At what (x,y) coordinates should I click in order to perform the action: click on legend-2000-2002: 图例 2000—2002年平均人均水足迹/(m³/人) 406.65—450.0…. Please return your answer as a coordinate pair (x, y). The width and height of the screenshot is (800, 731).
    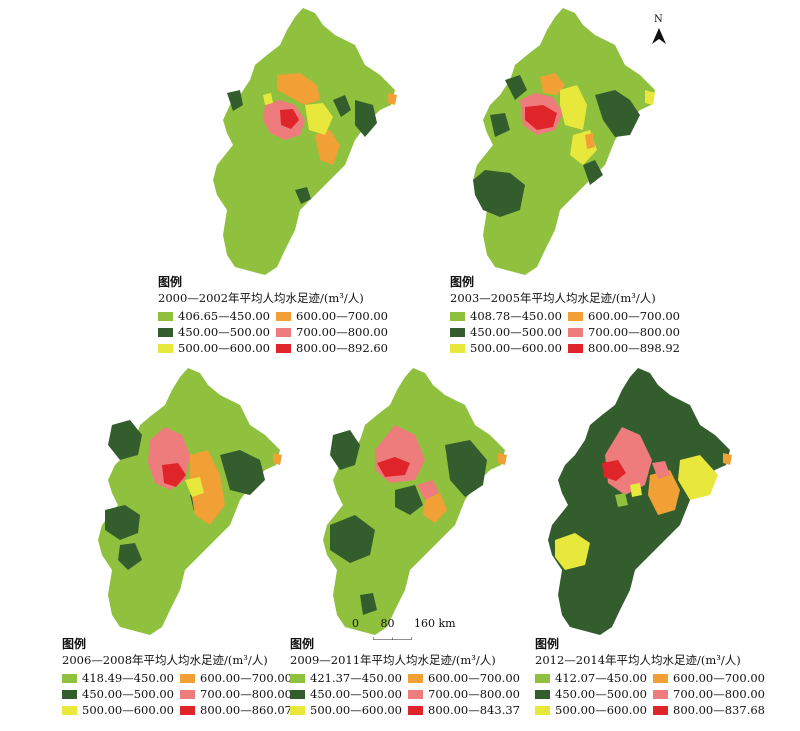
    Looking at the image, I should click on (276, 315).